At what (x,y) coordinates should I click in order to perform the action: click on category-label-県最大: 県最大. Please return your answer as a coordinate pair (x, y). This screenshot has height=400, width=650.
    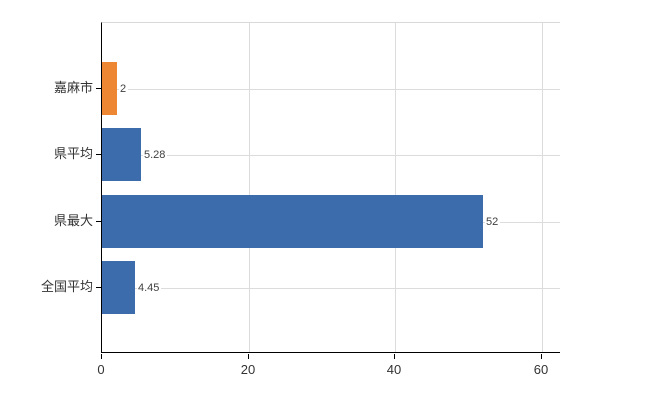
    Looking at the image, I should click on (73, 220).